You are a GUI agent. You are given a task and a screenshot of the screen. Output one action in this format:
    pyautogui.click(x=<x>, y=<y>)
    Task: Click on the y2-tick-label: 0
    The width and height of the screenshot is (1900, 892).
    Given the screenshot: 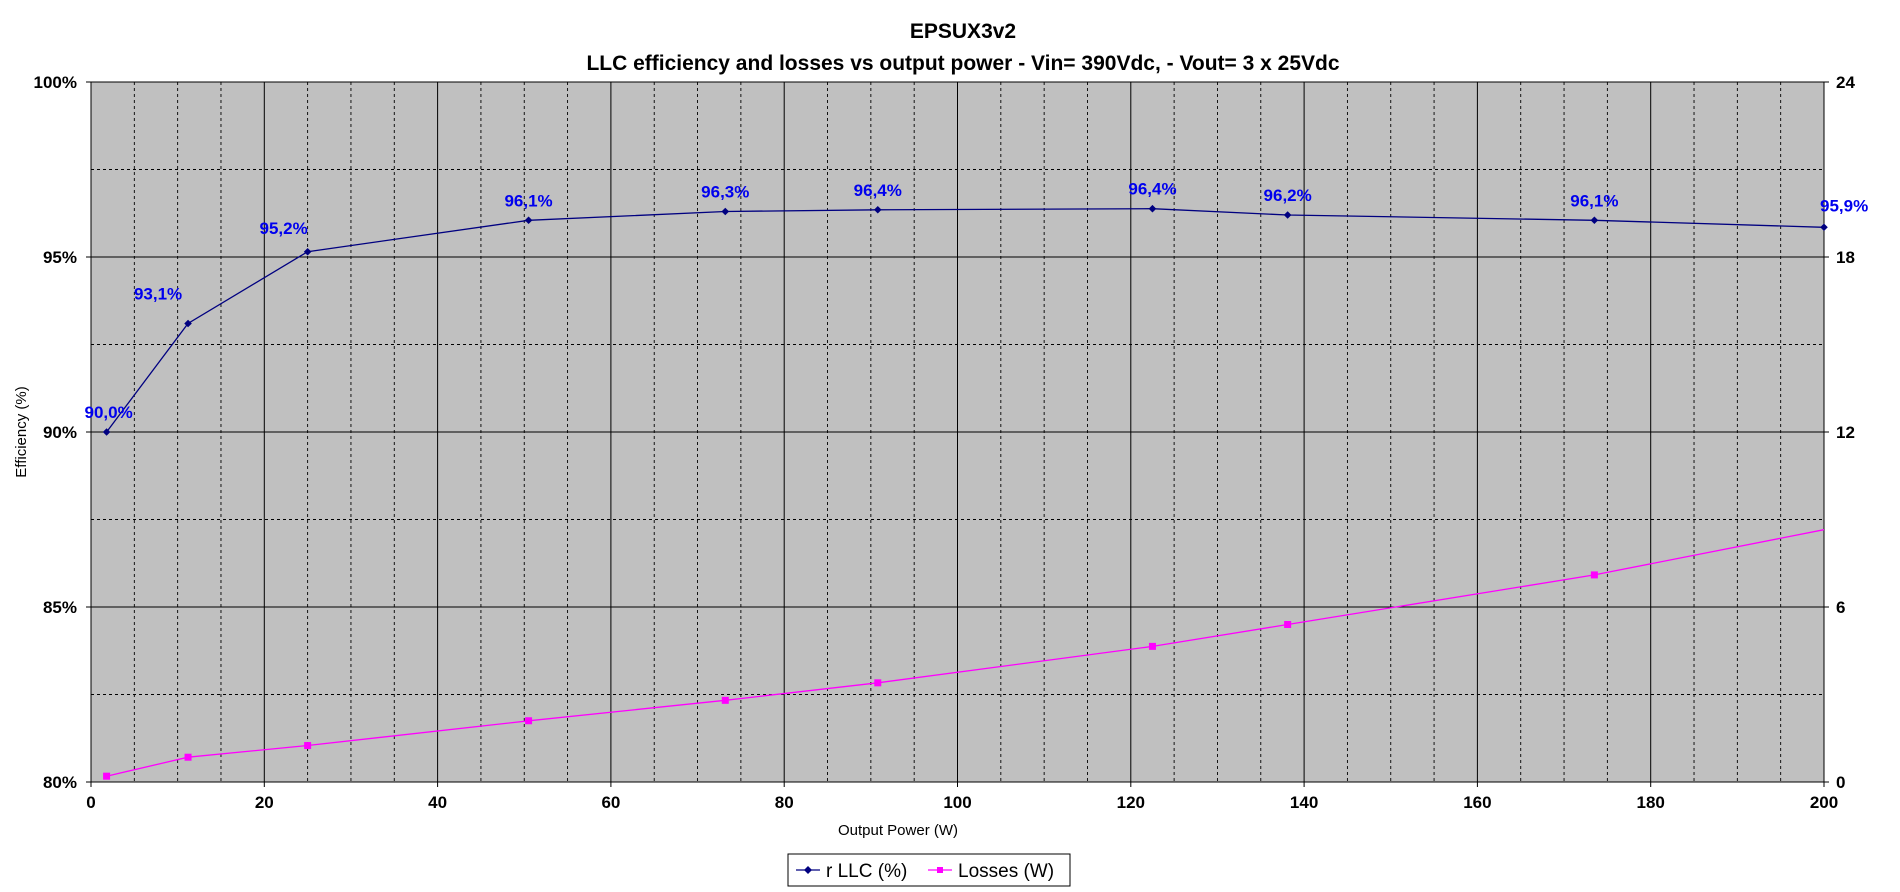 What is the action you would take?
    pyautogui.click(x=1840, y=782)
    